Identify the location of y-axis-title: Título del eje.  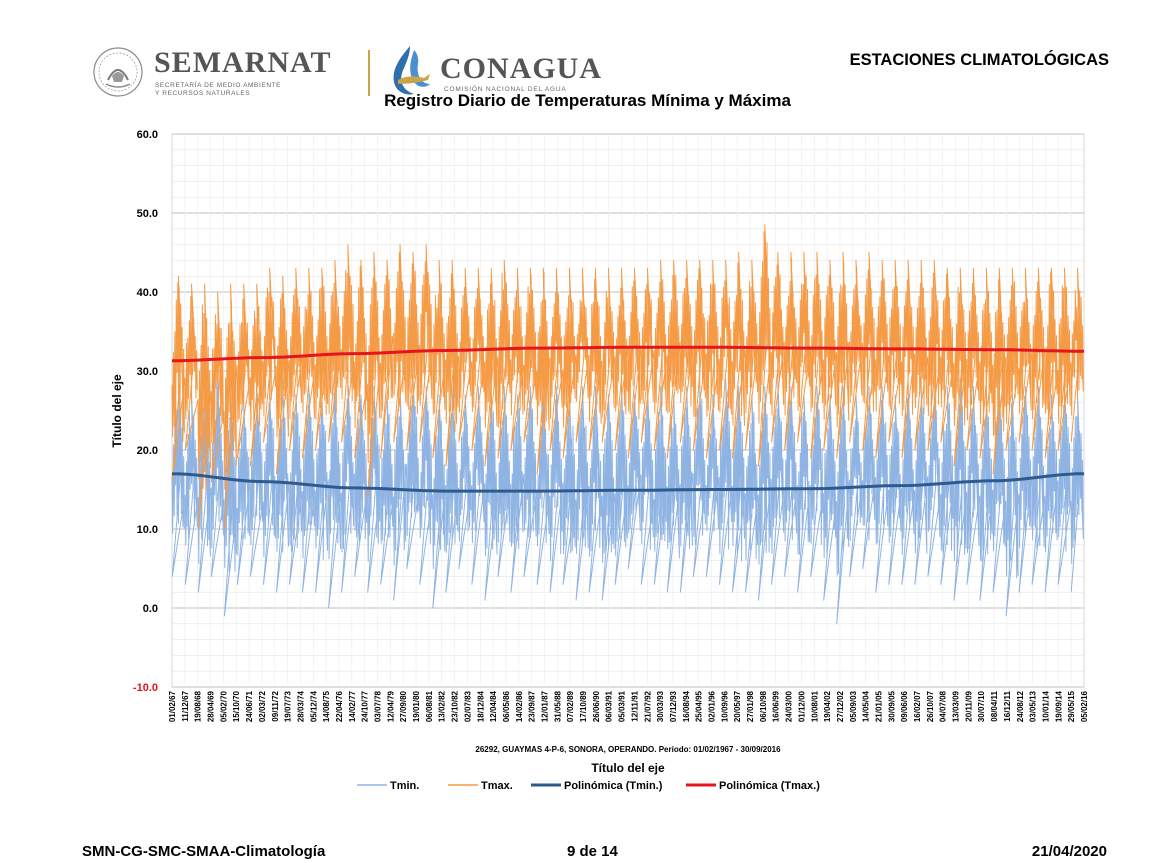
(117, 411).